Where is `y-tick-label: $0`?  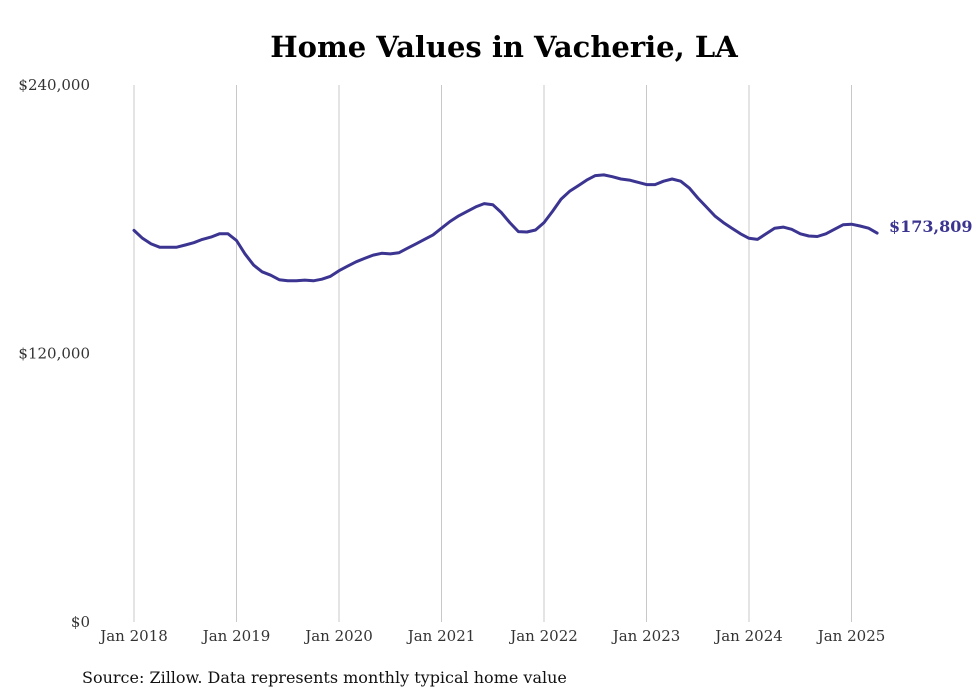 y-tick-label: $0 is located at coordinates (80, 622).